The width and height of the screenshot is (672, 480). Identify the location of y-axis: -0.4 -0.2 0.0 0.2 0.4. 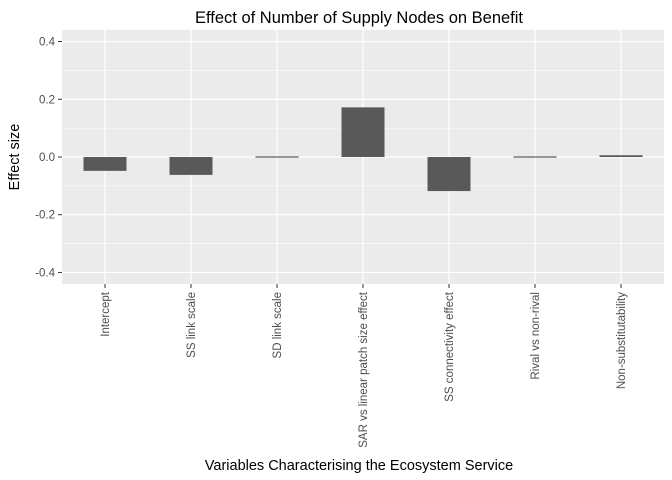
(48, 158).